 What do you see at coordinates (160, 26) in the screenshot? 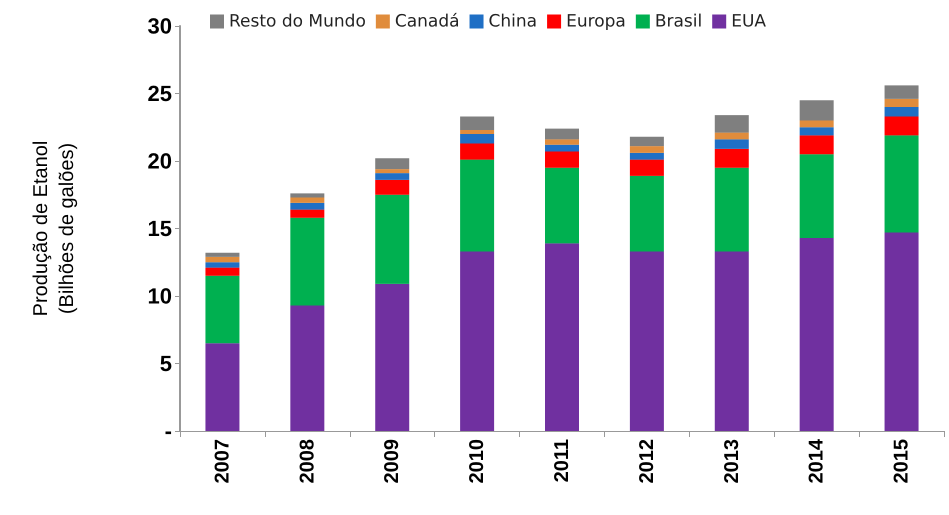
I see `y-tick-label: 30` at bounding box center [160, 26].